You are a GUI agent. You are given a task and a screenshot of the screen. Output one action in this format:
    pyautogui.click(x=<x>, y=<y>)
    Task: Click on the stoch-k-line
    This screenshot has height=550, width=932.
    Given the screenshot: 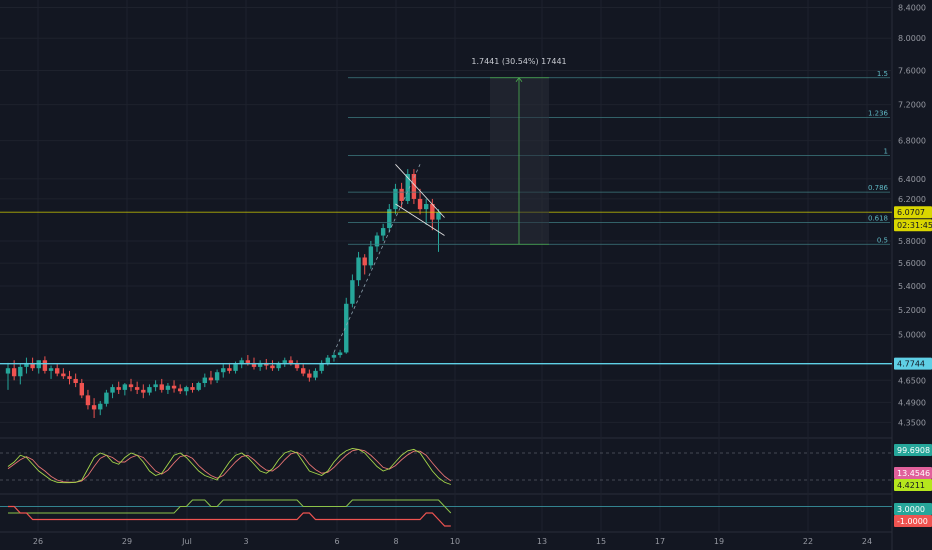 What is the action you would take?
    pyautogui.click(x=229, y=466)
    